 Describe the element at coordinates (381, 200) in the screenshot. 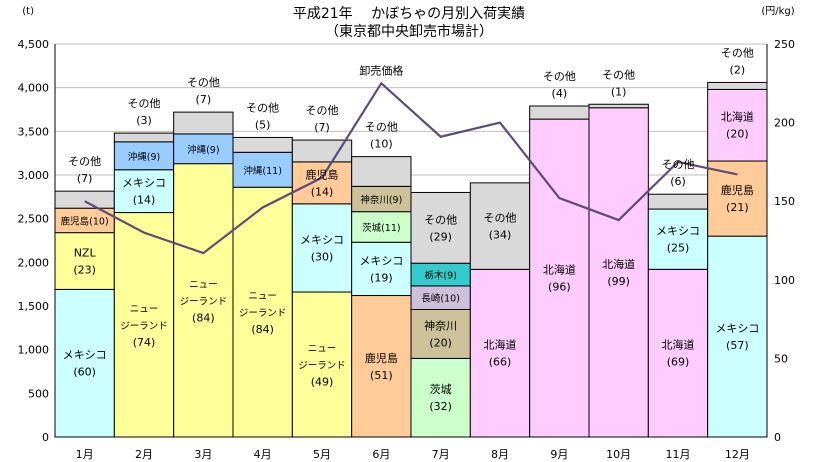

I see `segment-label: 神奈川(9)` at that location.